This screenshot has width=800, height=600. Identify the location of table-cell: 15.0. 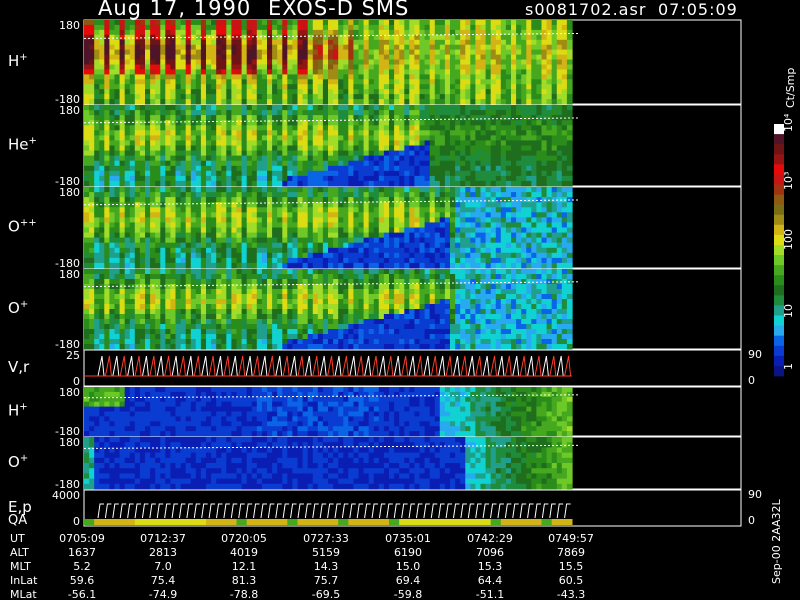
(408, 566).